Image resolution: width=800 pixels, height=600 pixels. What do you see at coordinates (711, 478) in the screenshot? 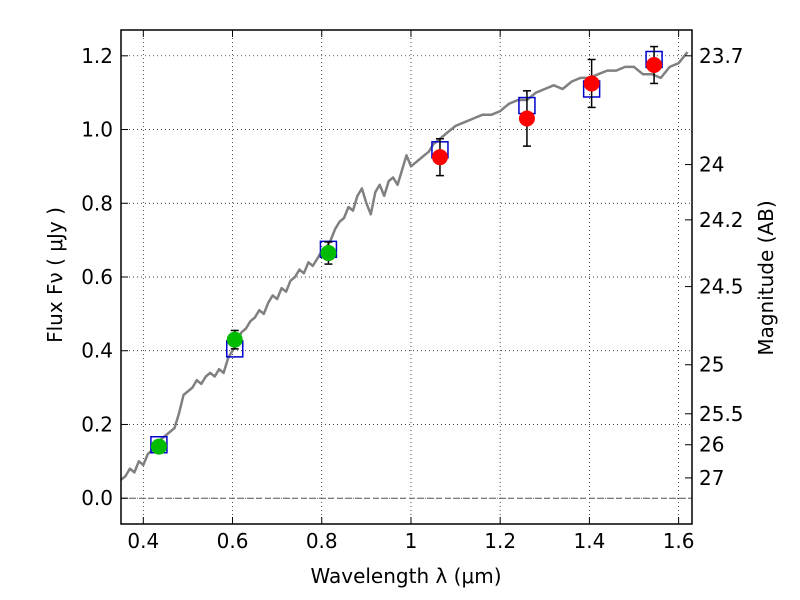
I see `magnitude-tick-label: 27` at bounding box center [711, 478].